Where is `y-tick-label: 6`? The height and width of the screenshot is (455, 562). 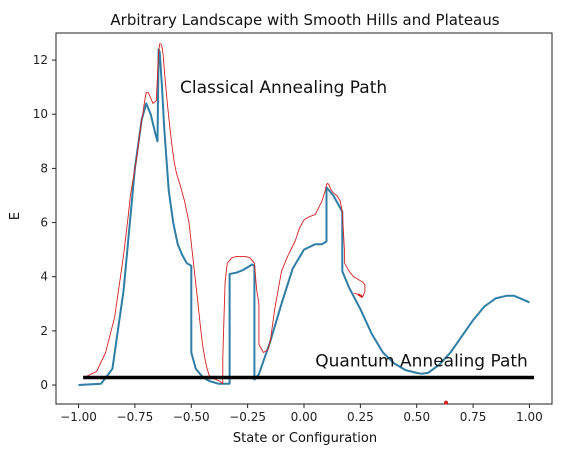
y-tick-label: 6 is located at coordinates (44, 223).